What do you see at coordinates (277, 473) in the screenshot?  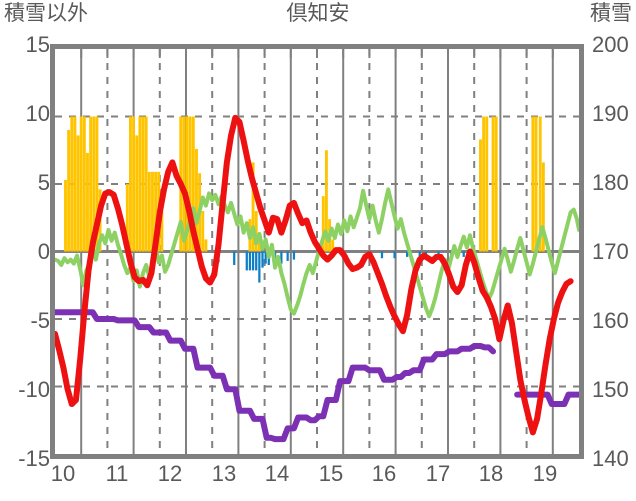 I see `x-axis-tick-14: 14` at bounding box center [277, 473].